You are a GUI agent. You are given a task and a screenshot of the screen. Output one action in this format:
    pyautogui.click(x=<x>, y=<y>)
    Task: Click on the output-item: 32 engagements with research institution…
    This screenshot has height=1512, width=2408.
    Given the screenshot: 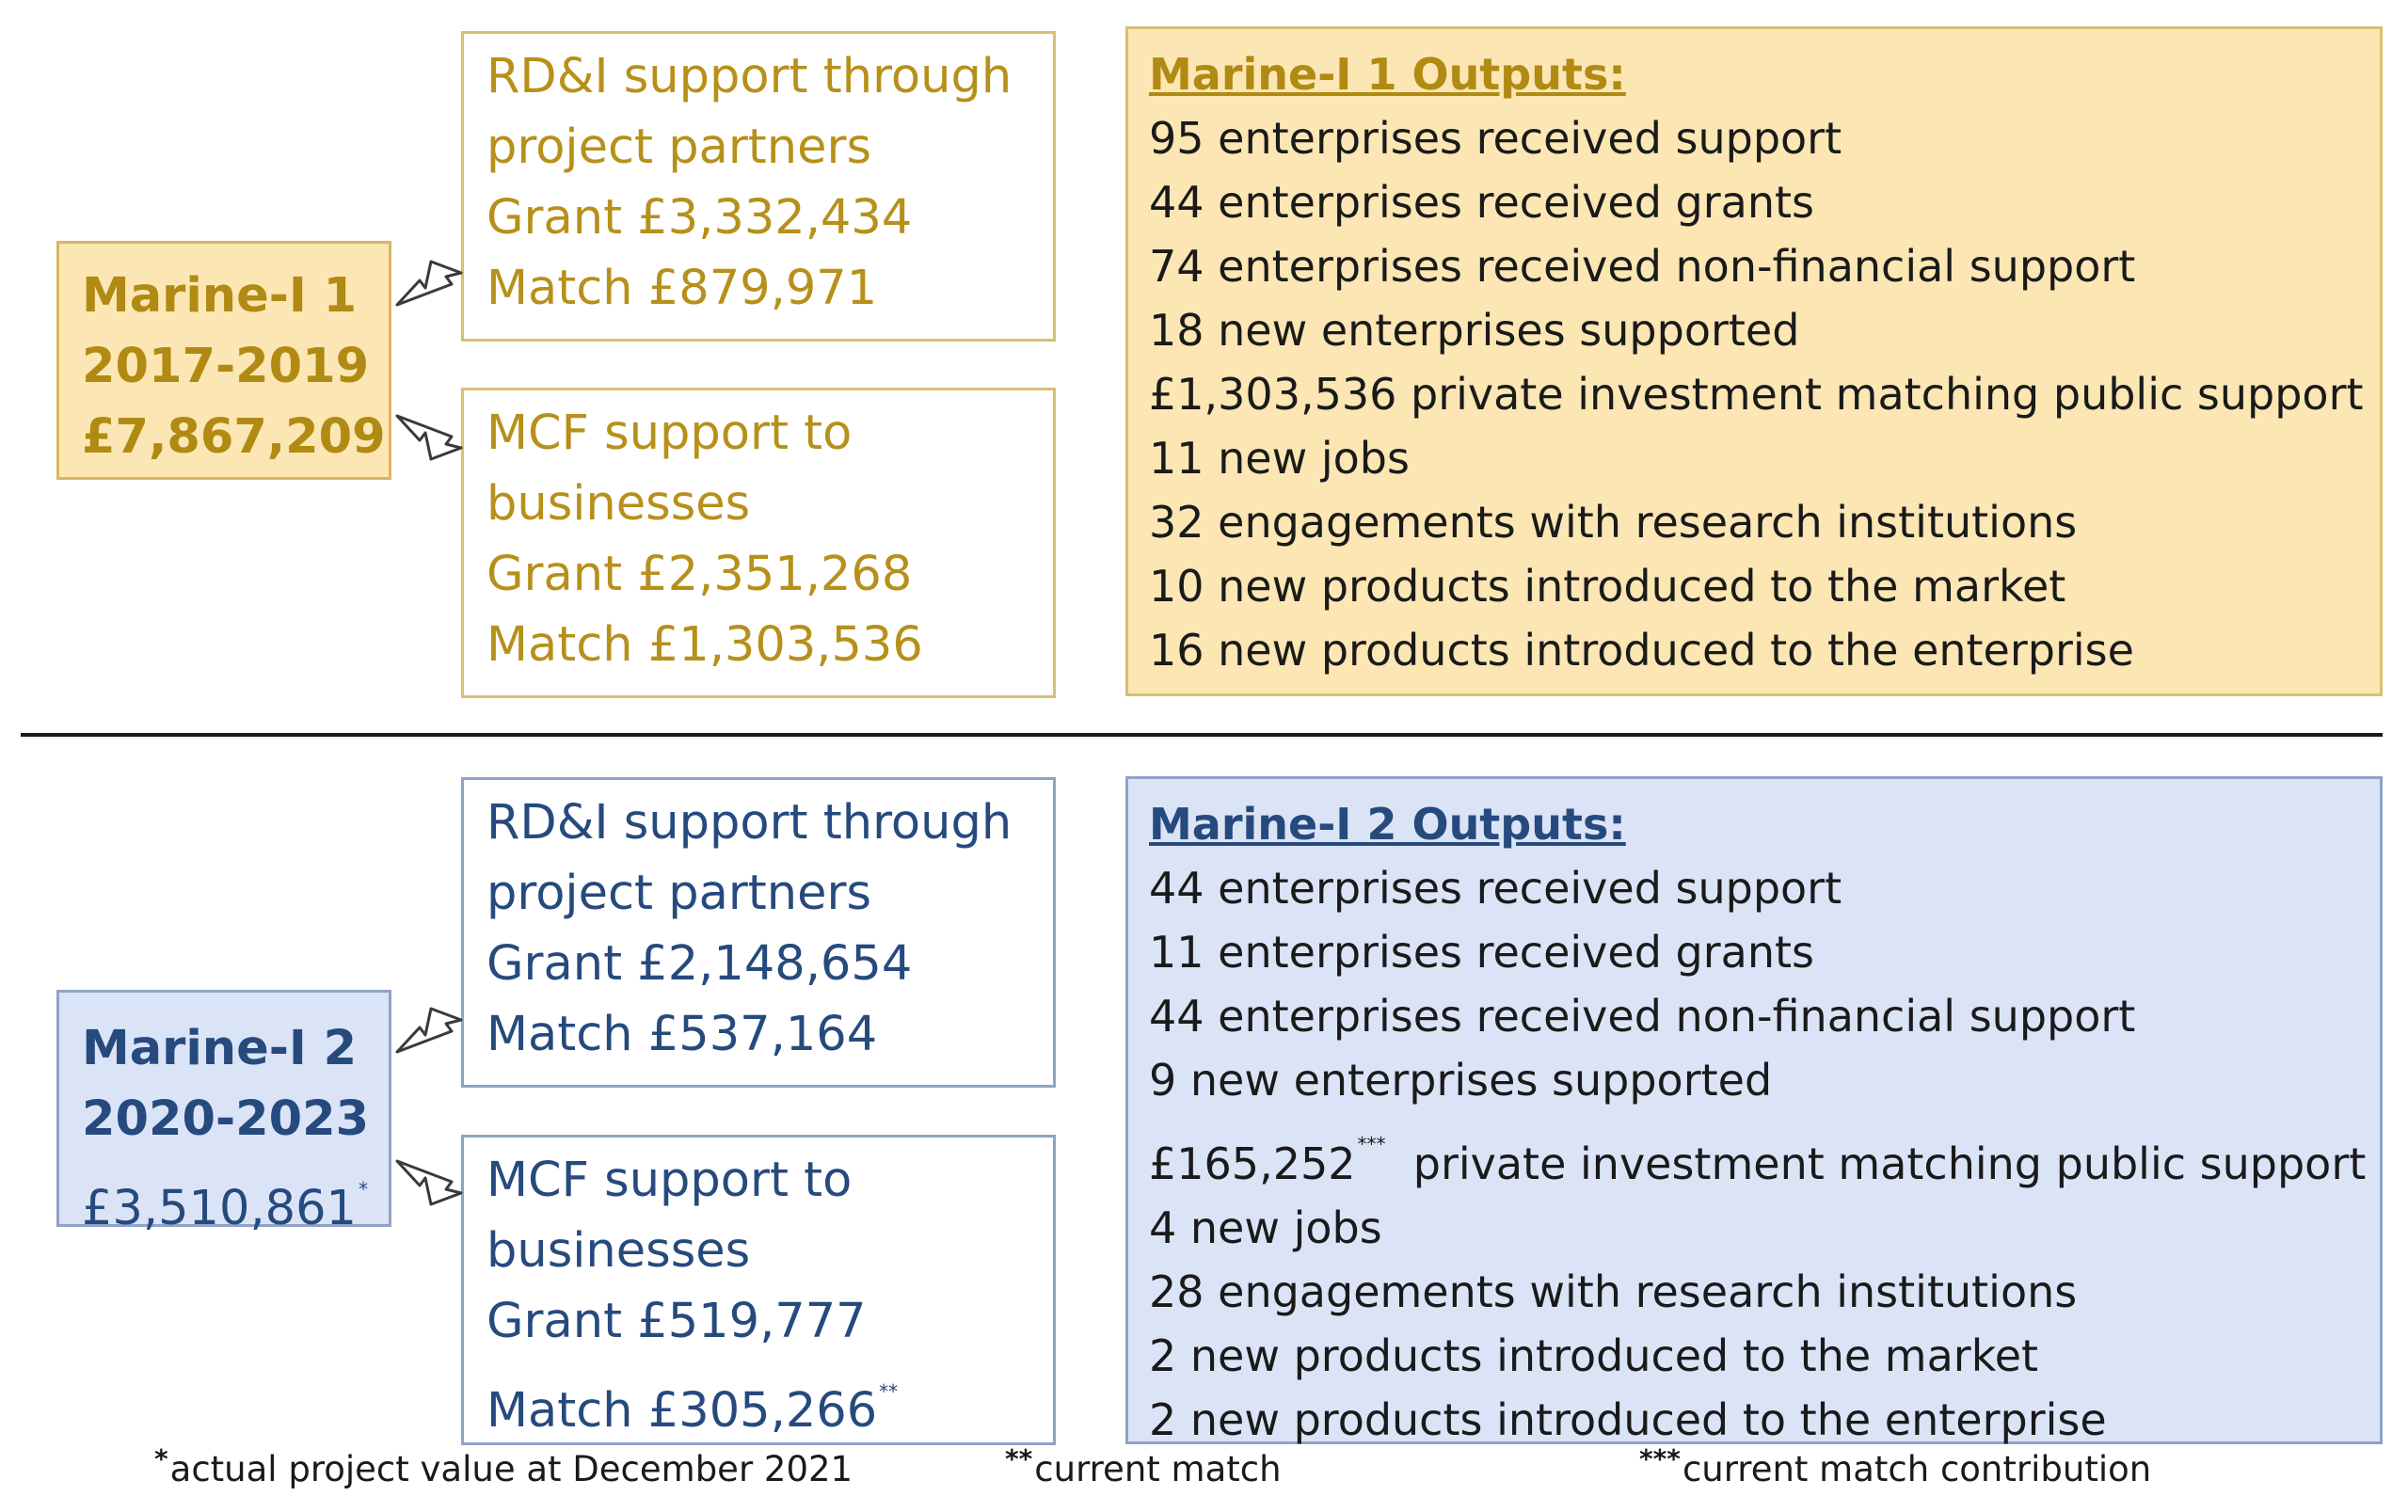 What is the action you would take?
    pyautogui.click(x=1613, y=522)
    